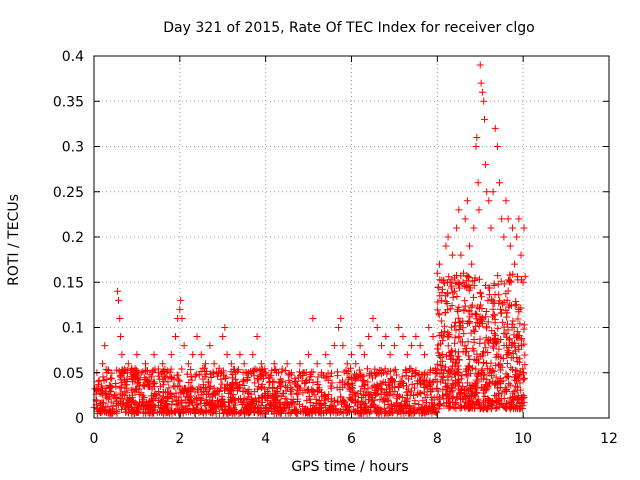 The height and width of the screenshot is (480, 640). Describe the element at coordinates (79, 419) in the screenshot. I see `y-tick-label: 0` at that location.